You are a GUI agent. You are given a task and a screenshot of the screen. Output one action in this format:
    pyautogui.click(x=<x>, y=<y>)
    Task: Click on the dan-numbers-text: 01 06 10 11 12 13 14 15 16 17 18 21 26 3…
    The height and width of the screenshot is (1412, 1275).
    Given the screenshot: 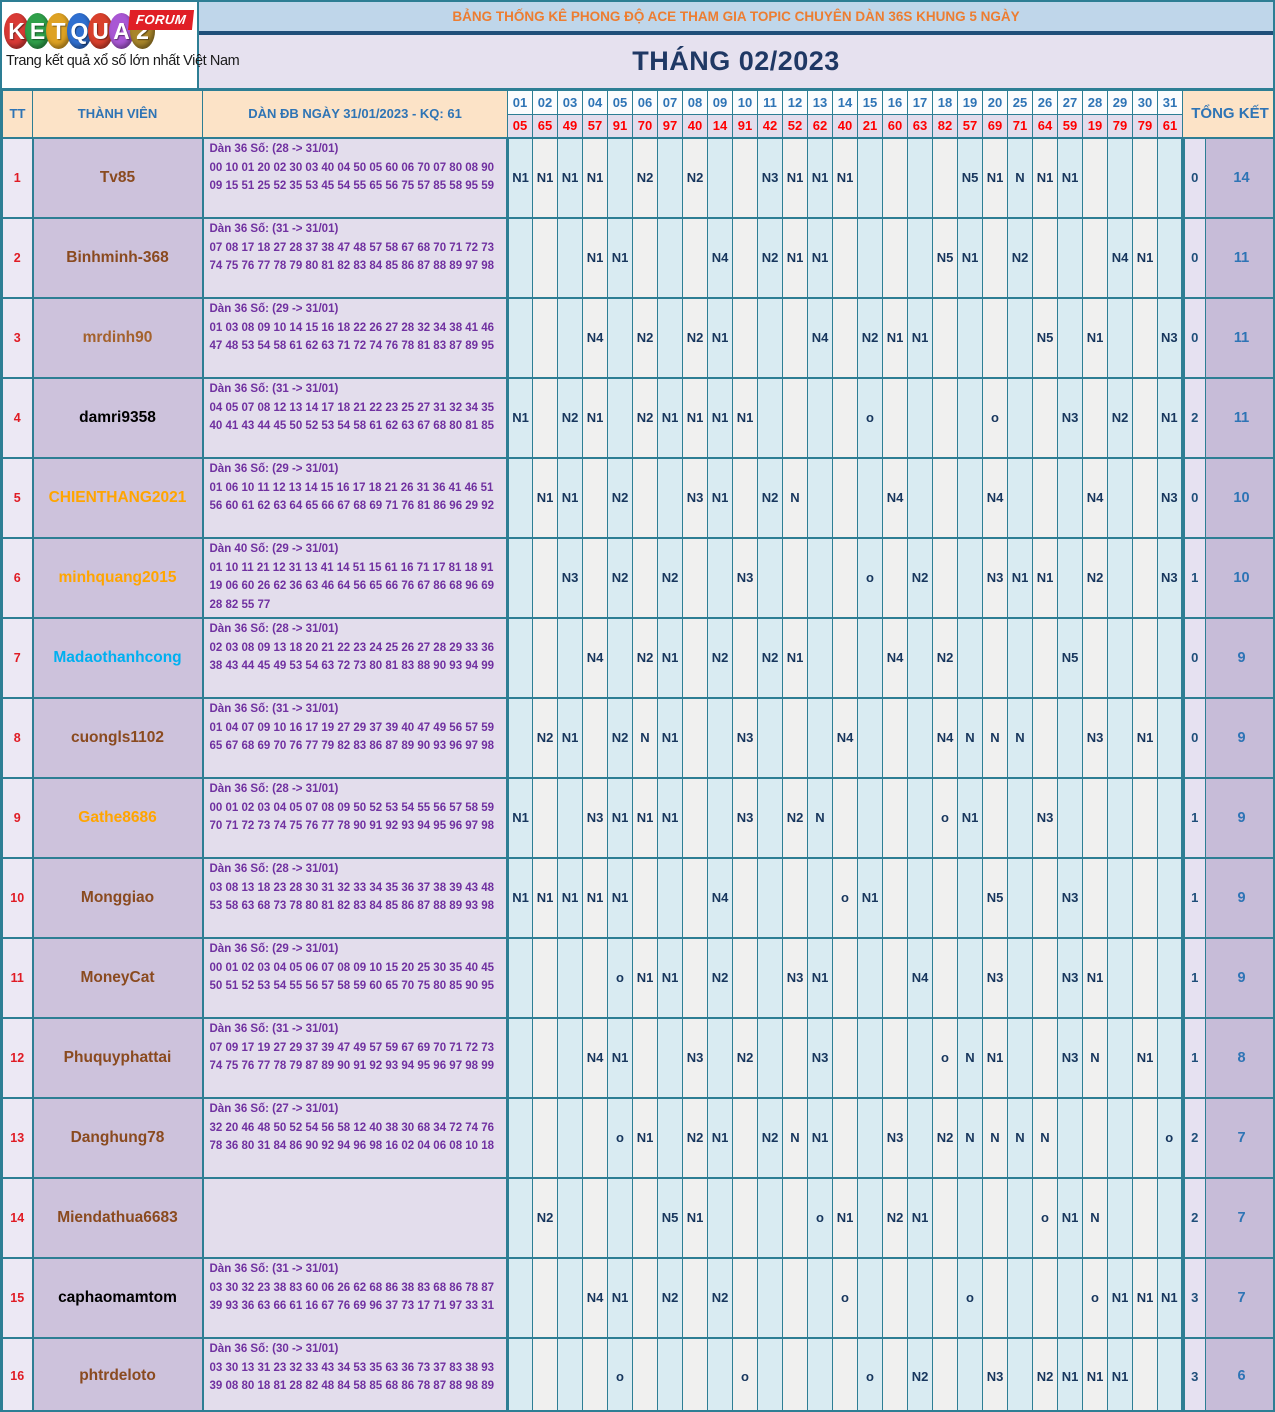 What is the action you would take?
    pyautogui.click(x=352, y=497)
    